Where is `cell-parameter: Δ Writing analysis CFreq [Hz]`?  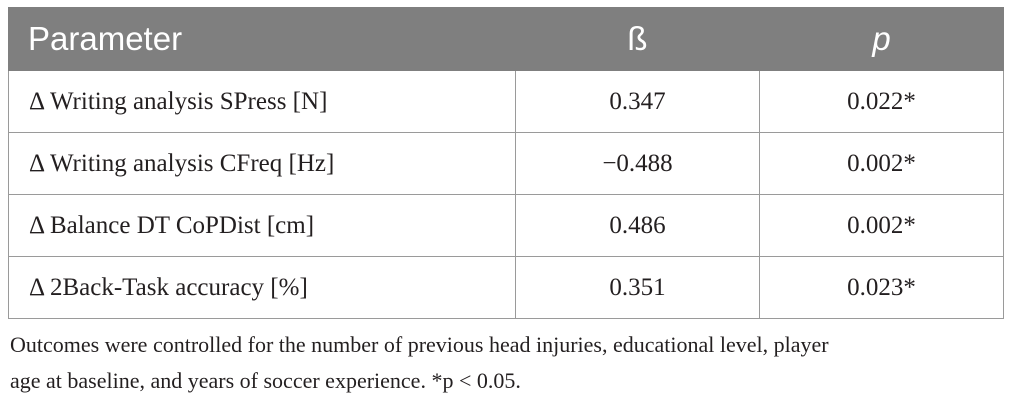 cell-parameter: Δ Writing analysis CFreq [Hz] is located at coordinates (262, 163).